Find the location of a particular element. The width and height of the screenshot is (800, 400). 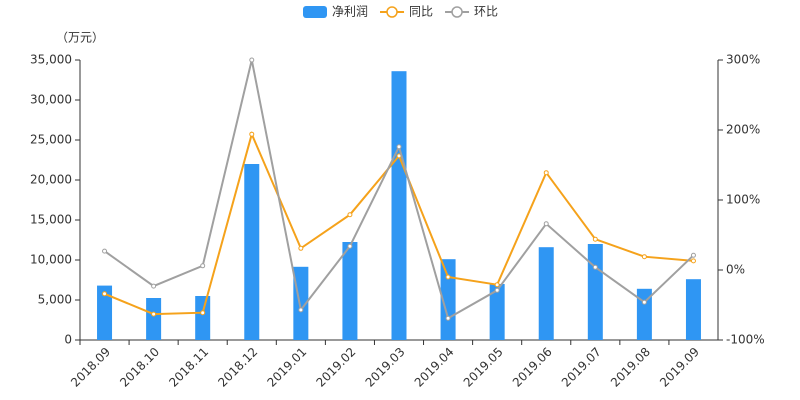

x-tick-label: 2019.05 is located at coordinates (483, 367).